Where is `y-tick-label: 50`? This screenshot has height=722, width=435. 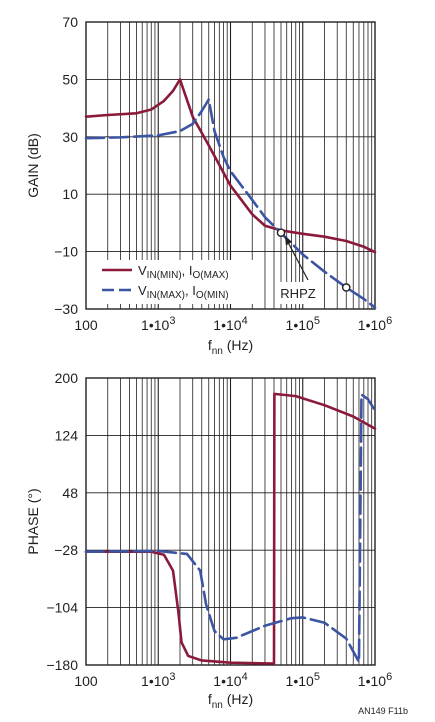
y-tick-label: 50 is located at coordinates (70, 79).